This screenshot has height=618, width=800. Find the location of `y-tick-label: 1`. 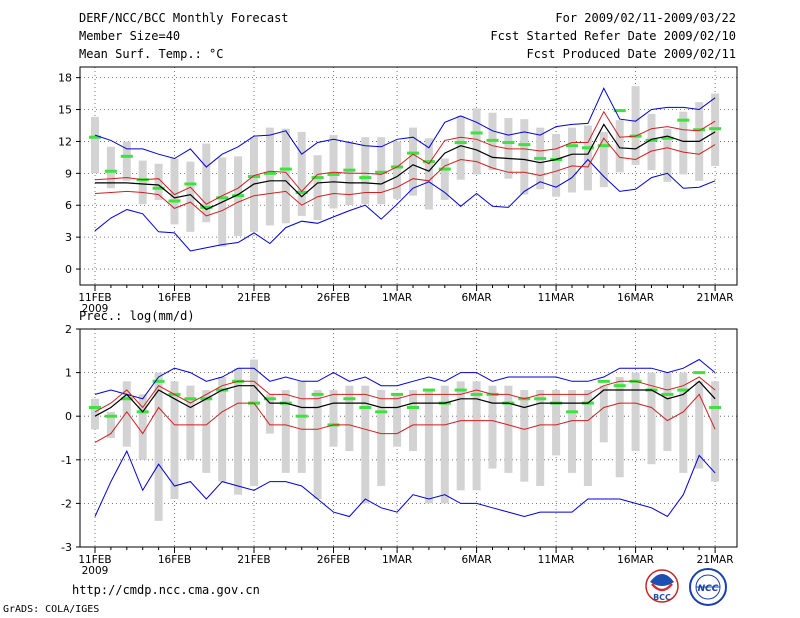

y-tick-label: 1 is located at coordinates (68, 373).